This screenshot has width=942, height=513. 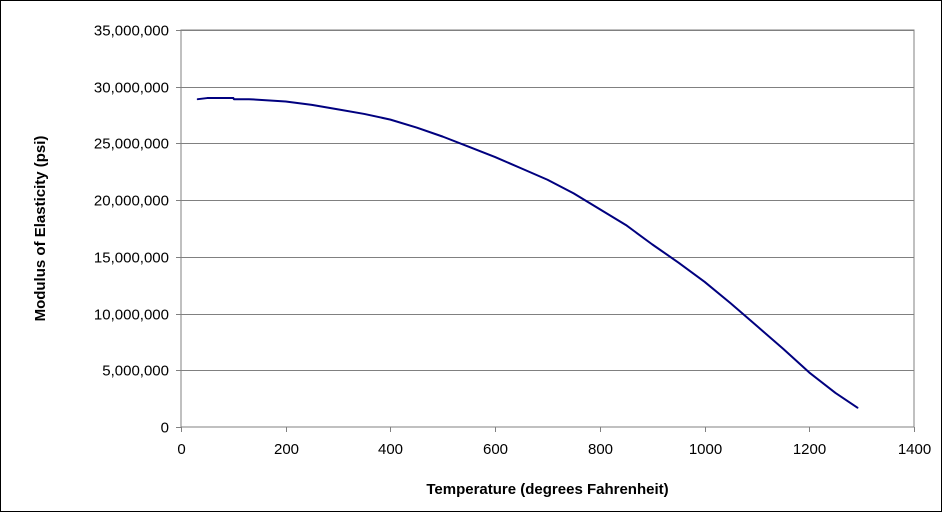 I want to click on x-tick-label: 600, so click(x=495, y=449).